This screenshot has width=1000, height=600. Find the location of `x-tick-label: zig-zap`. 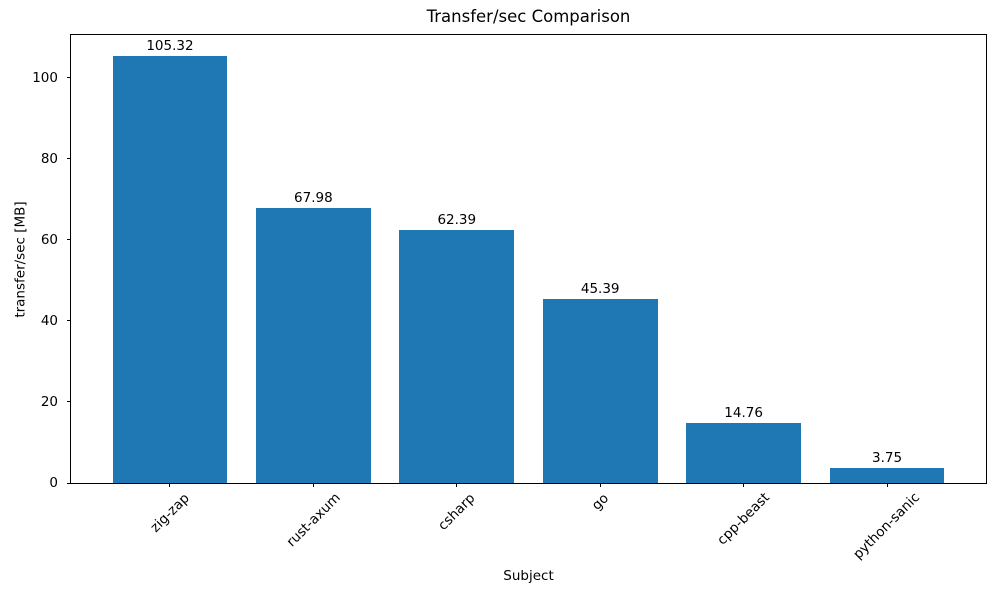

x-tick-label: zig-zap is located at coordinates (170, 512).